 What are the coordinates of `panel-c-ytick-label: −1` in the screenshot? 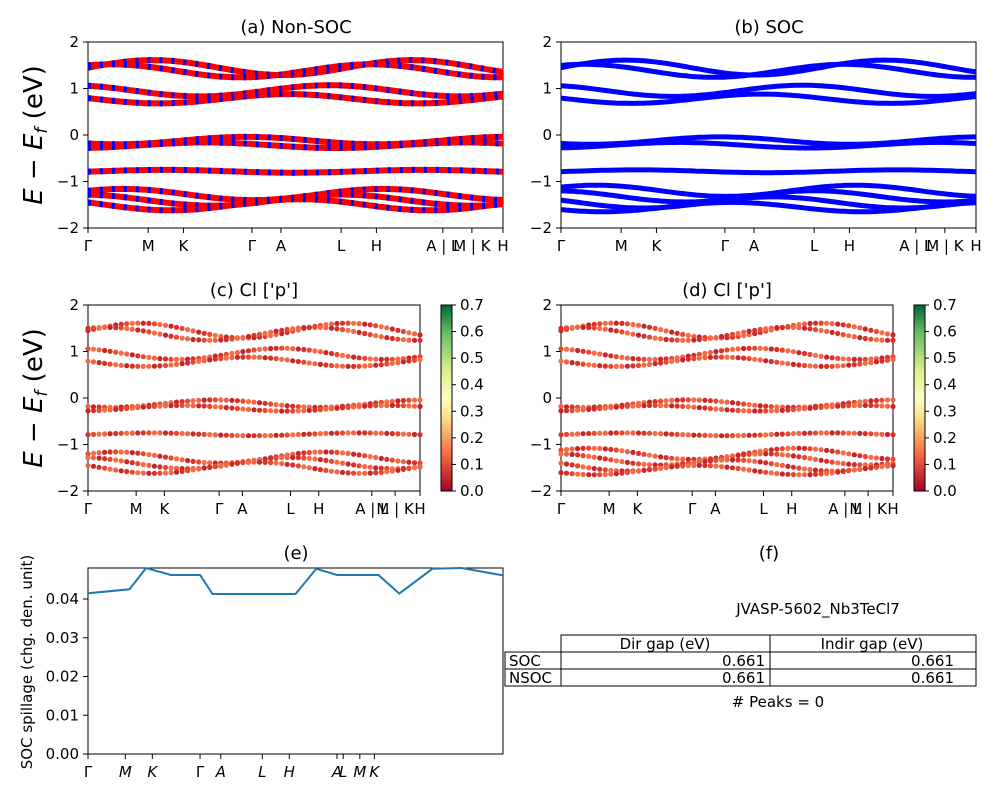 It's located at (68, 445).